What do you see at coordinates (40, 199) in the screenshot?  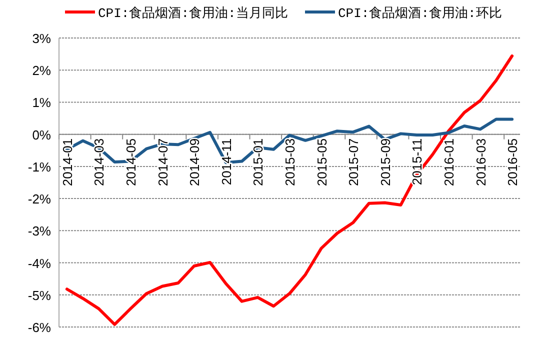 I see `y-tick-label: -2%` at bounding box center [40, 199].